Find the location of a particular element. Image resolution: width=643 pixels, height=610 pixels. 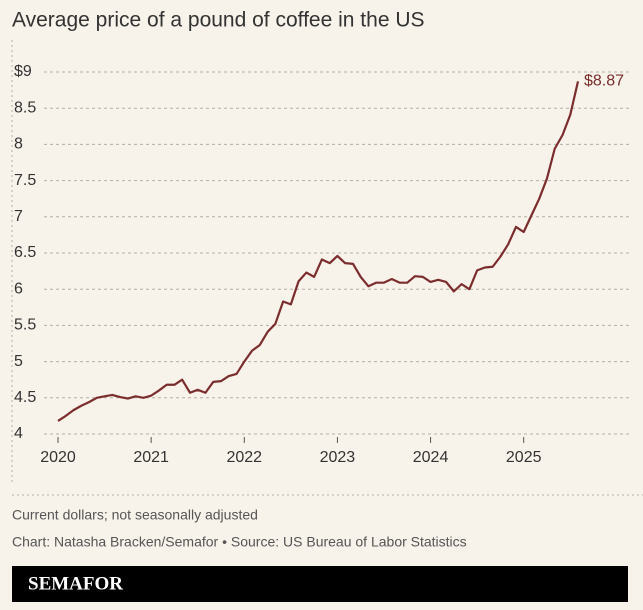

y-tick-label: 5 is located at coordinates (18, 361).